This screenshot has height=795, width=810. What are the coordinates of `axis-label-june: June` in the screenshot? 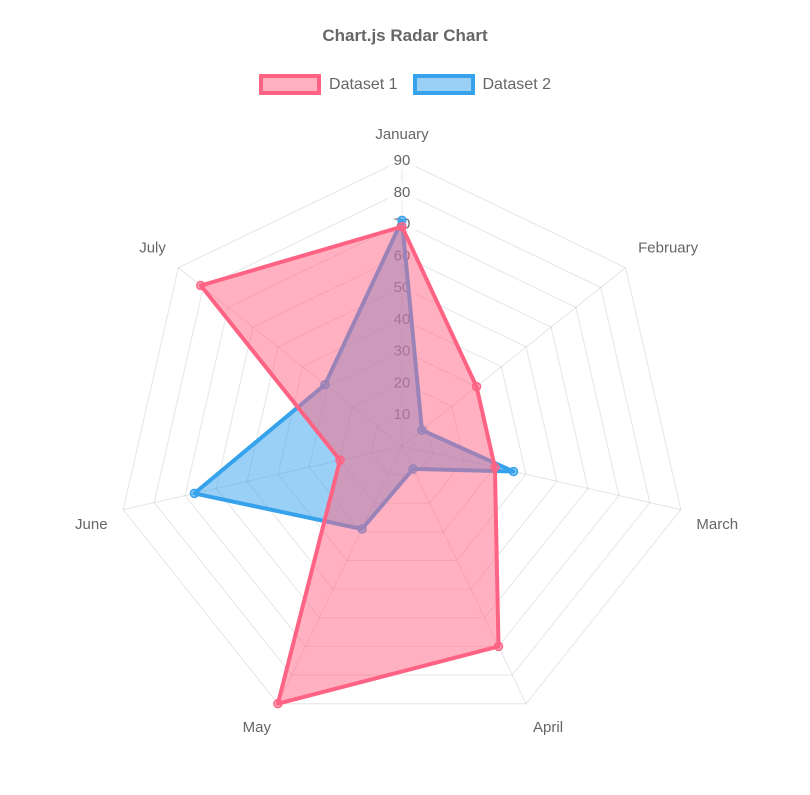 It's located at (91, 524).